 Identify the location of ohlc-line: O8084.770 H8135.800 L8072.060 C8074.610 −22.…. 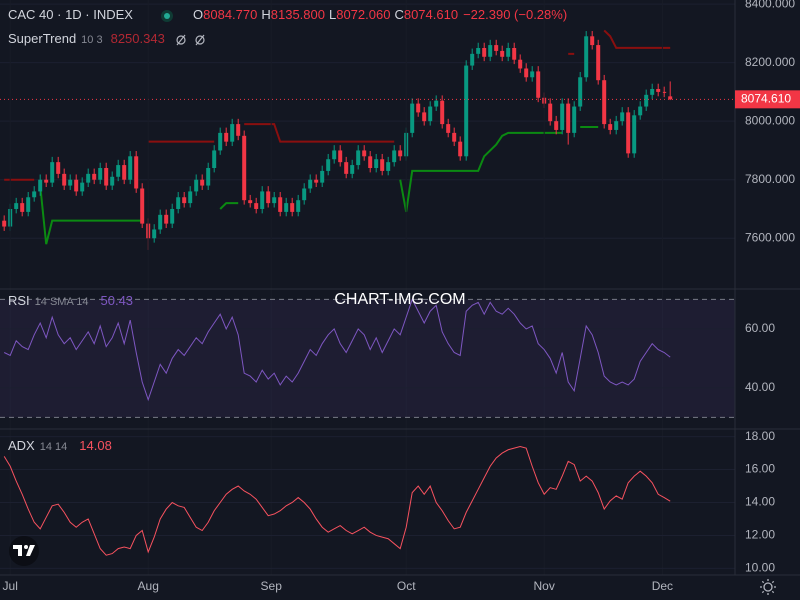
(380, 14).